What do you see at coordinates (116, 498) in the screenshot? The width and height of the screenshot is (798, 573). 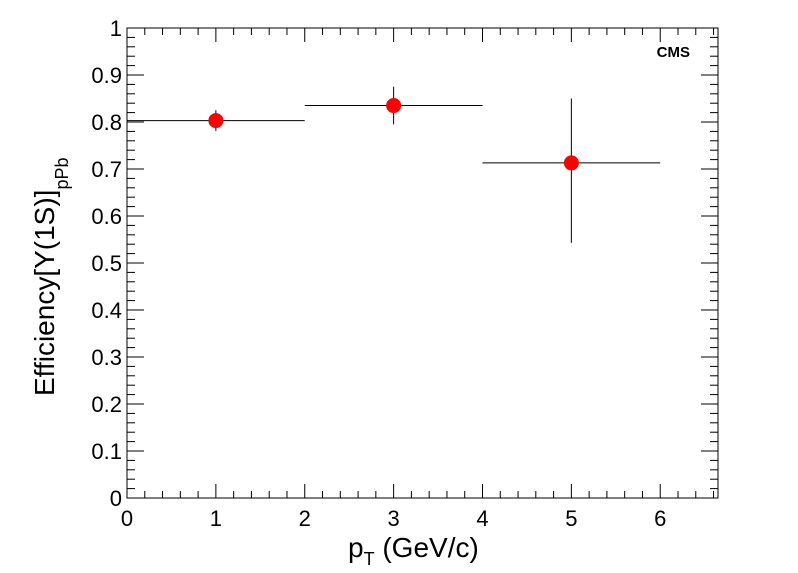 I see `y-tick-label: 0` at bounding box center [116, 498].